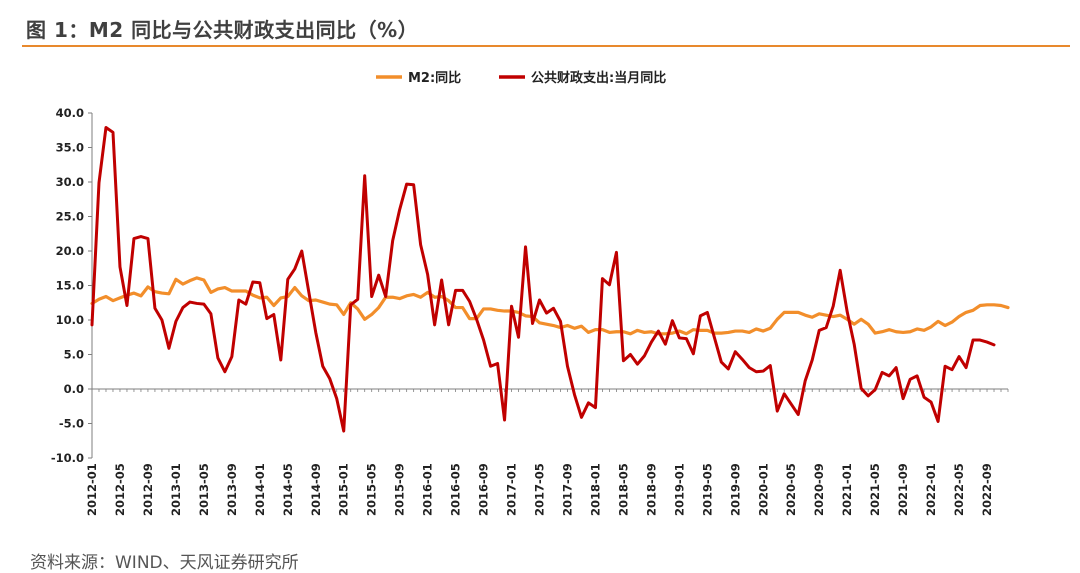 Image resolution: width=1080 pixels, height=573 pixels. What do you see at coordinates (70, 182) in the screenshot?
I see `y-tick-label: 30.0` at bounding box center [70, 182].